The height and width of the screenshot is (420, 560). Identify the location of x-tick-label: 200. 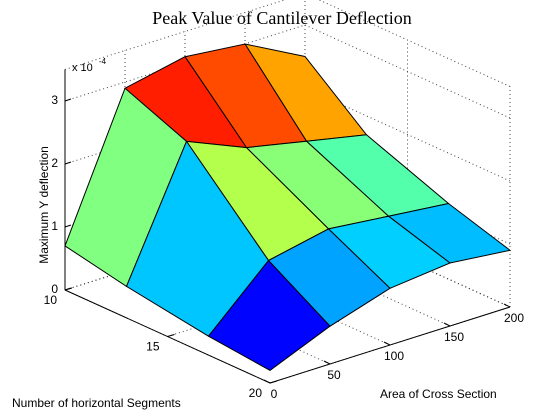
(514, 318).